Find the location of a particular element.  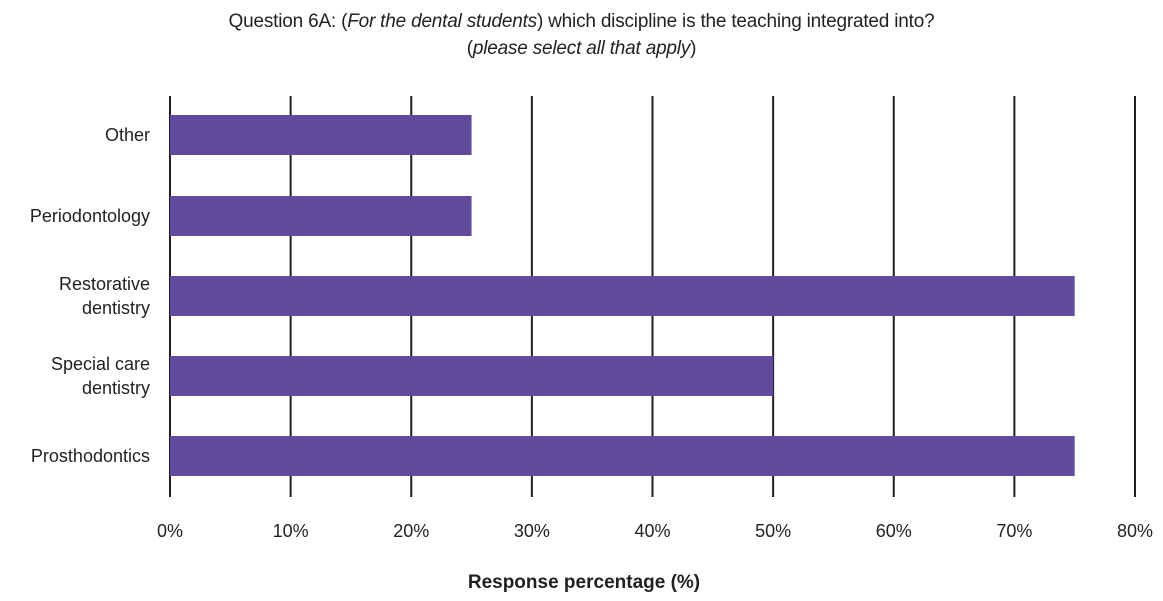

x-tick-label: 10% is located at coordinates (291, 531).